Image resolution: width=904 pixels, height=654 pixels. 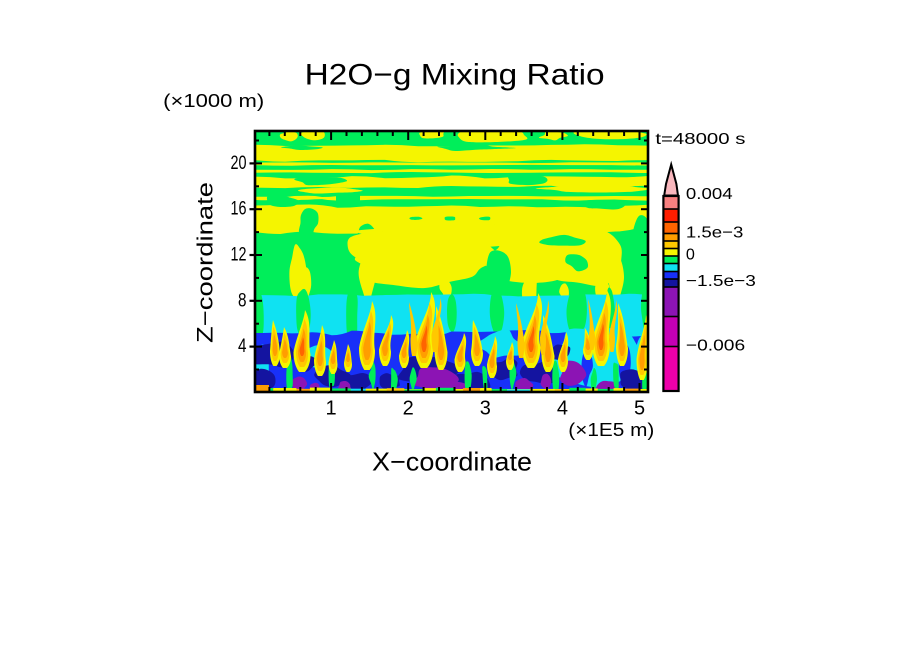 I want to click on svg-text: (×1000 m), so click(x=213, y=101).